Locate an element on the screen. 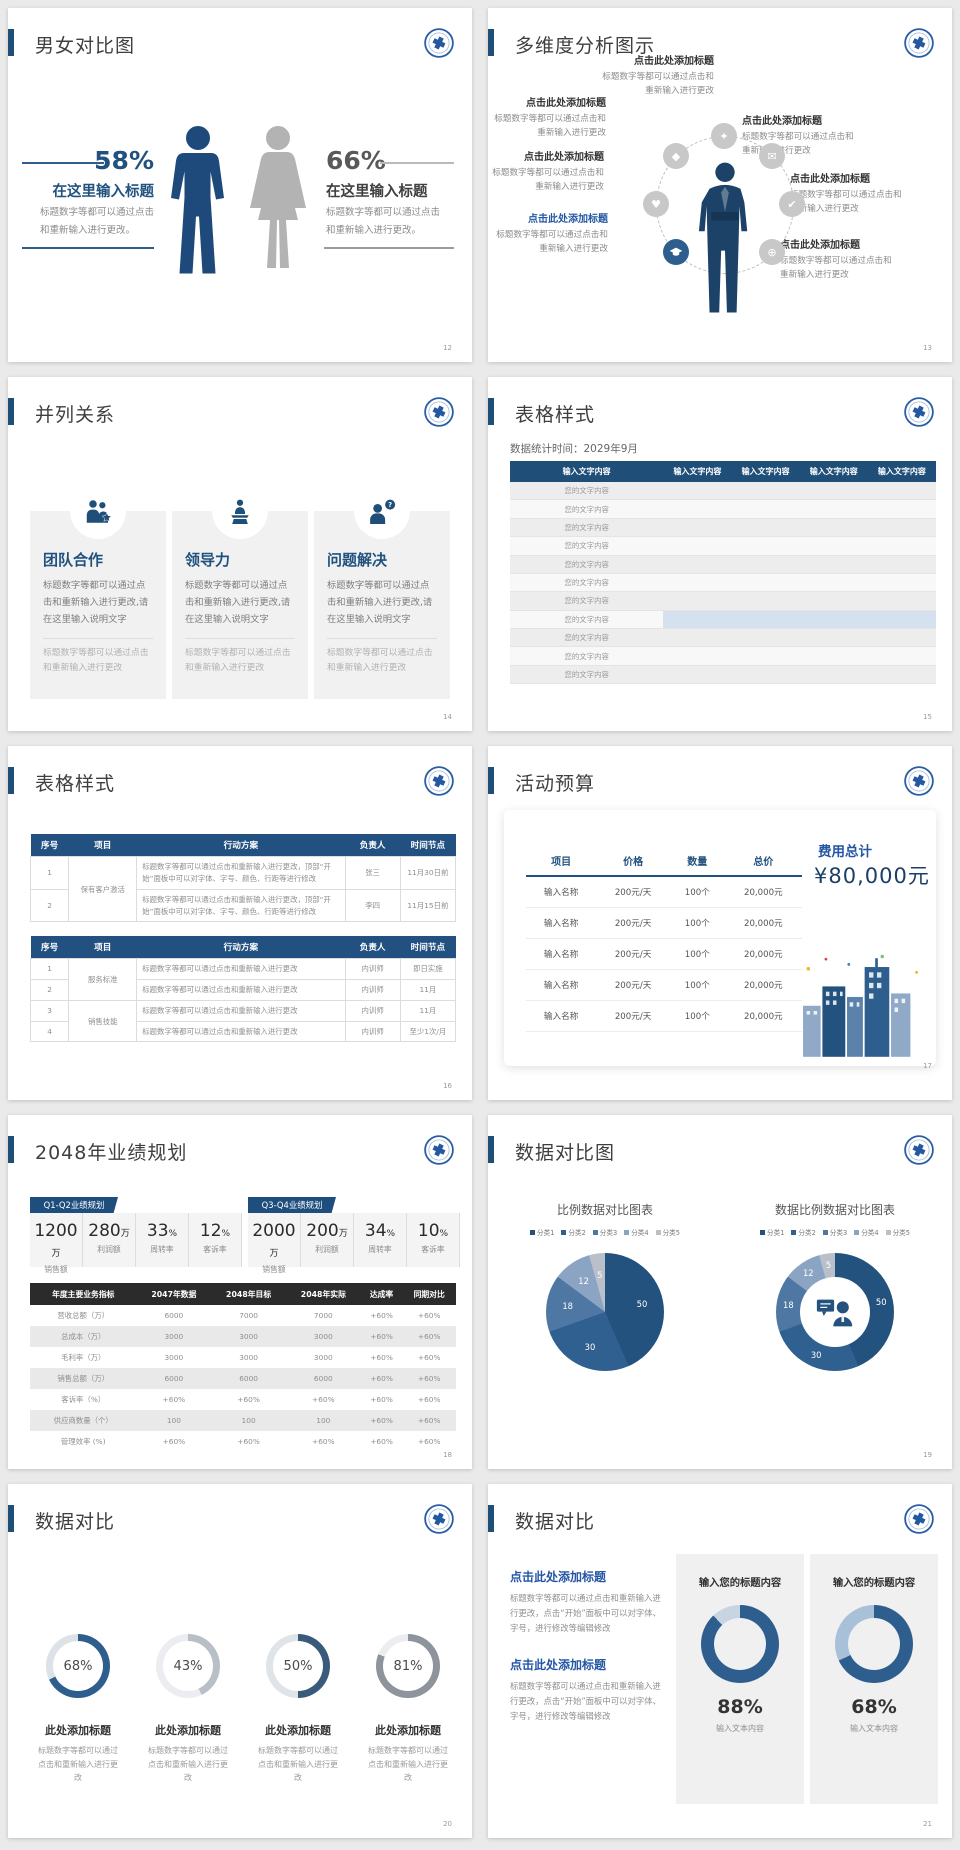  slide-title: 男女对比图 is located at coordinates (85, 46).